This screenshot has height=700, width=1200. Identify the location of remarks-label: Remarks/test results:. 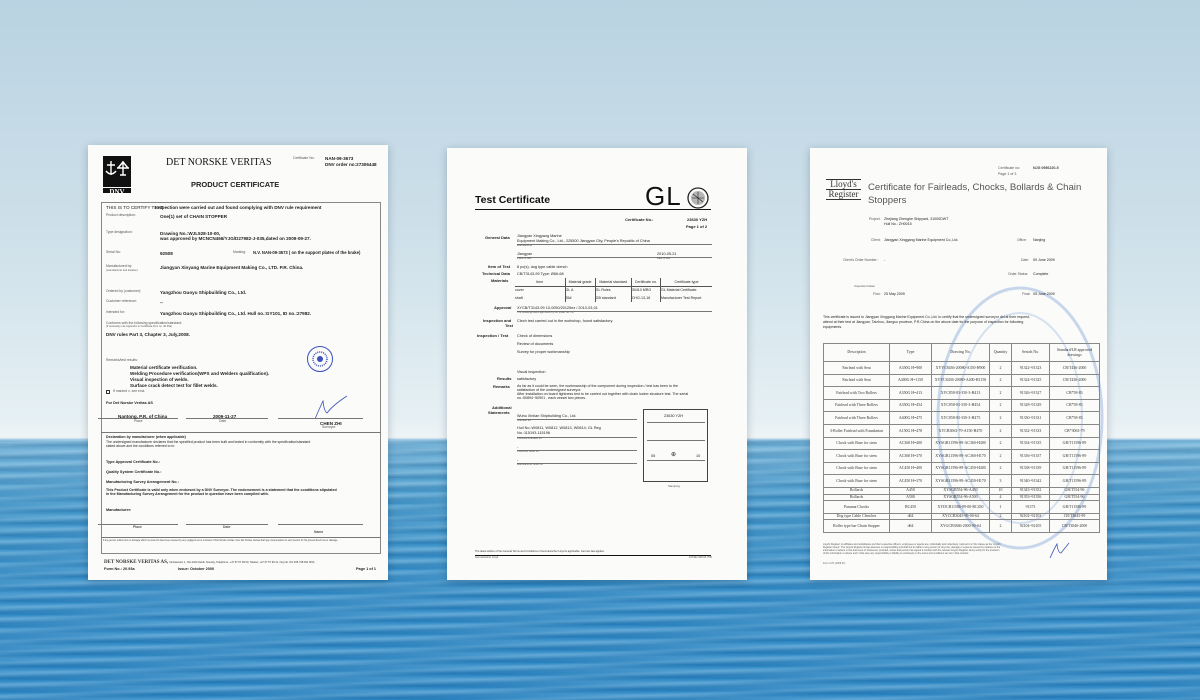
(122, 360).